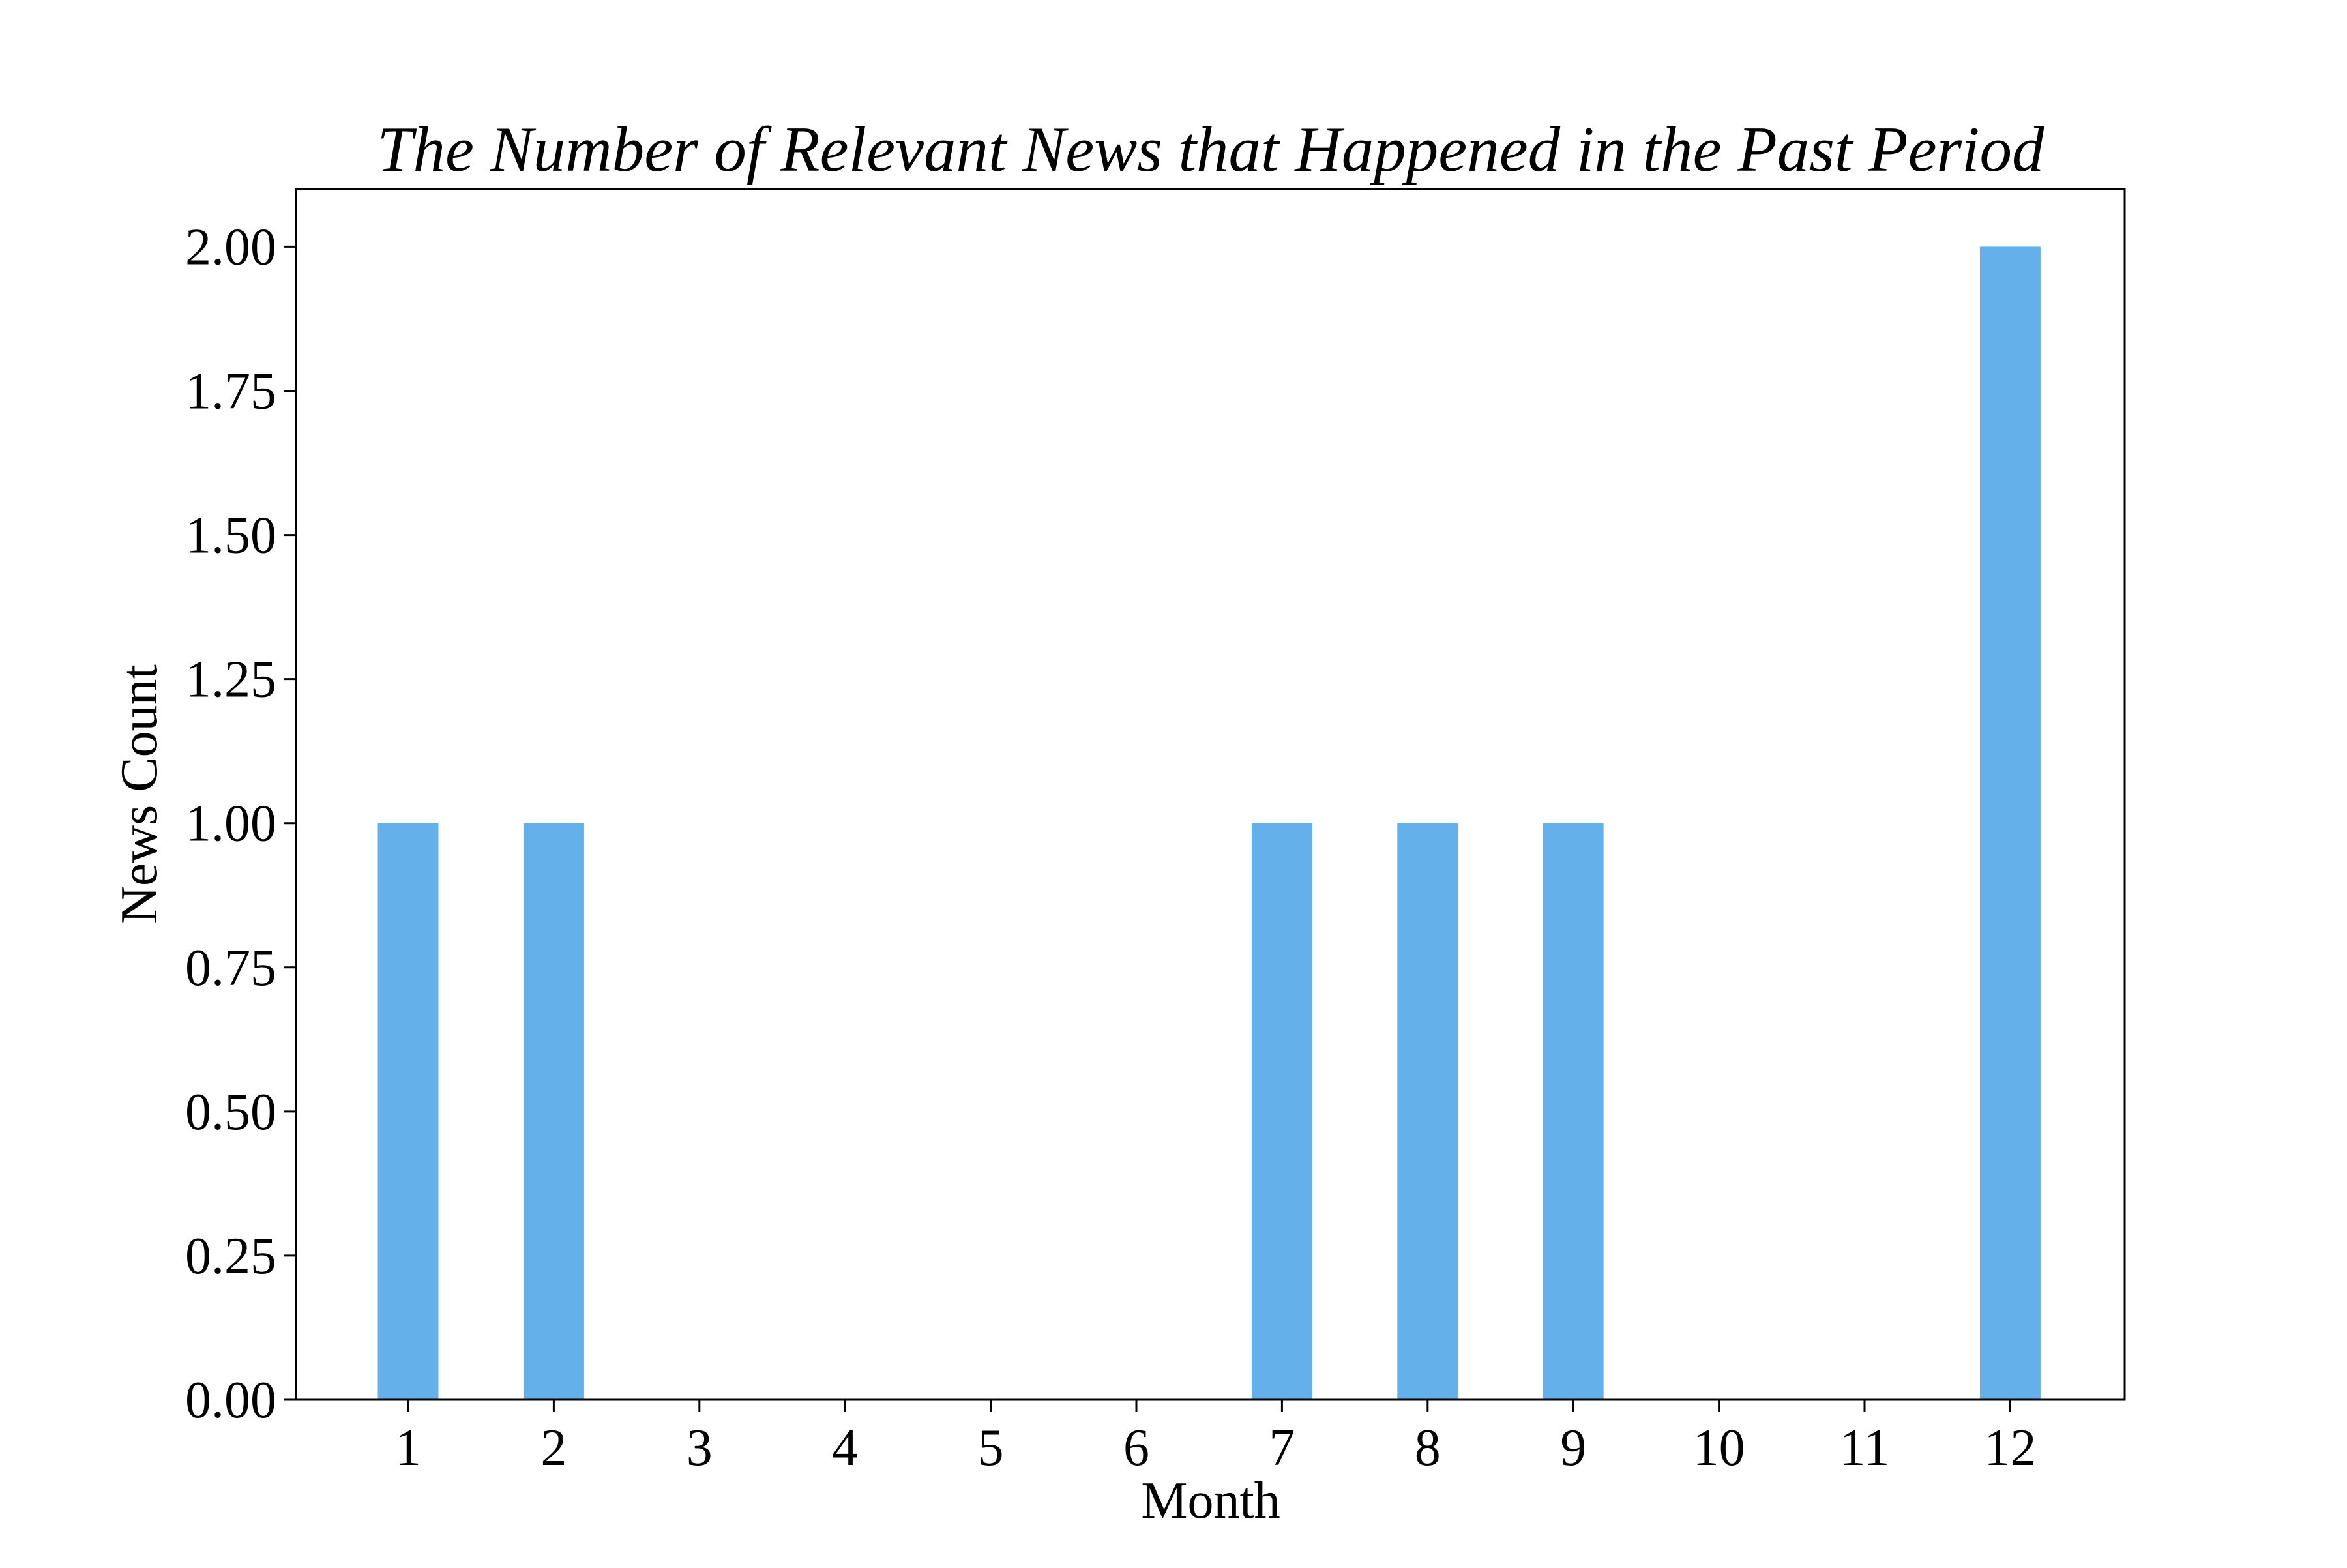 Image resolution: width=2347 pixels, height=1568 pixels. I want to click on x-axis-ticks: 1 2 3 4 5 6 7 8 9 10 11 12, so click(1215, 1439).